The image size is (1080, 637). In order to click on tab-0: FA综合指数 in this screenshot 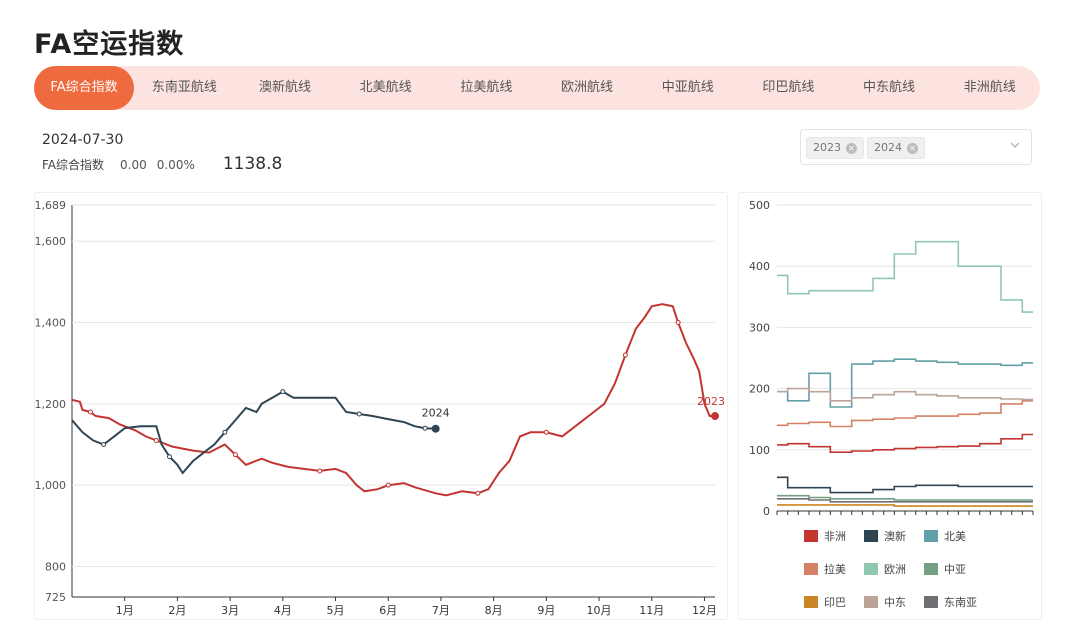, I will do `click(84, 88)`.